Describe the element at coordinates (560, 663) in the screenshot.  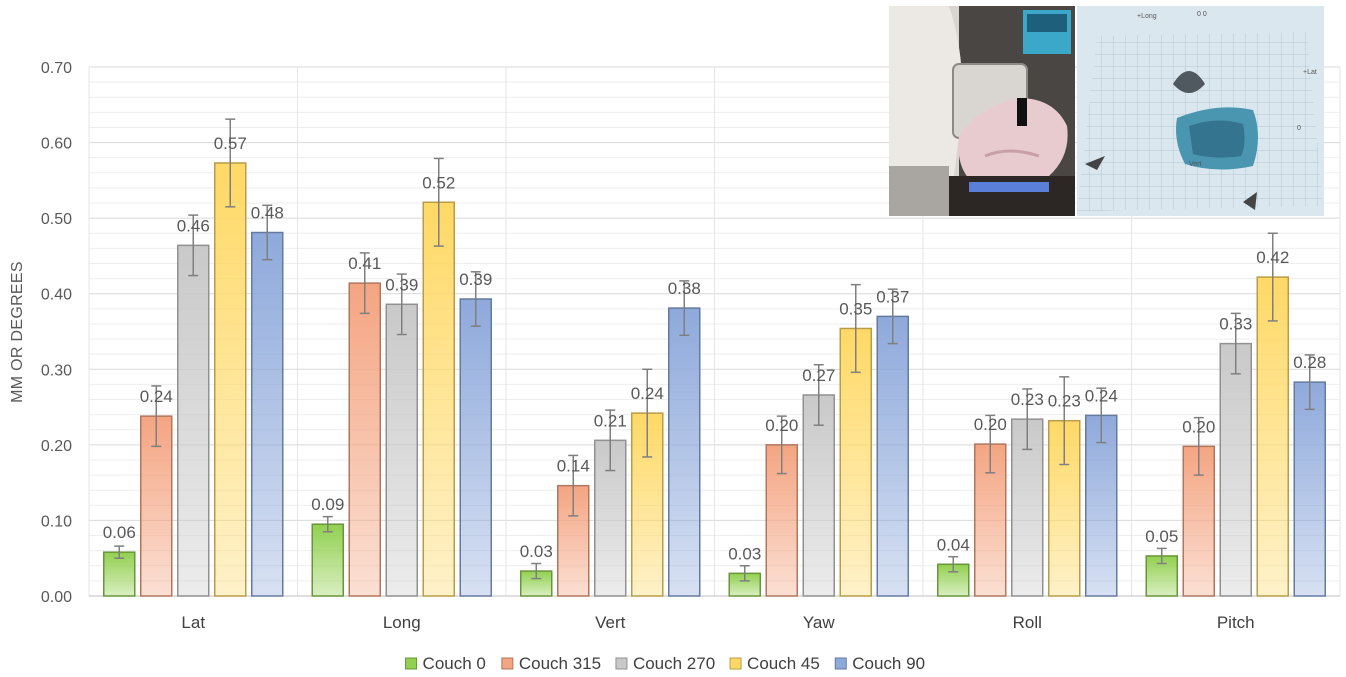
I see `legend-label: Couch 315` at that location.